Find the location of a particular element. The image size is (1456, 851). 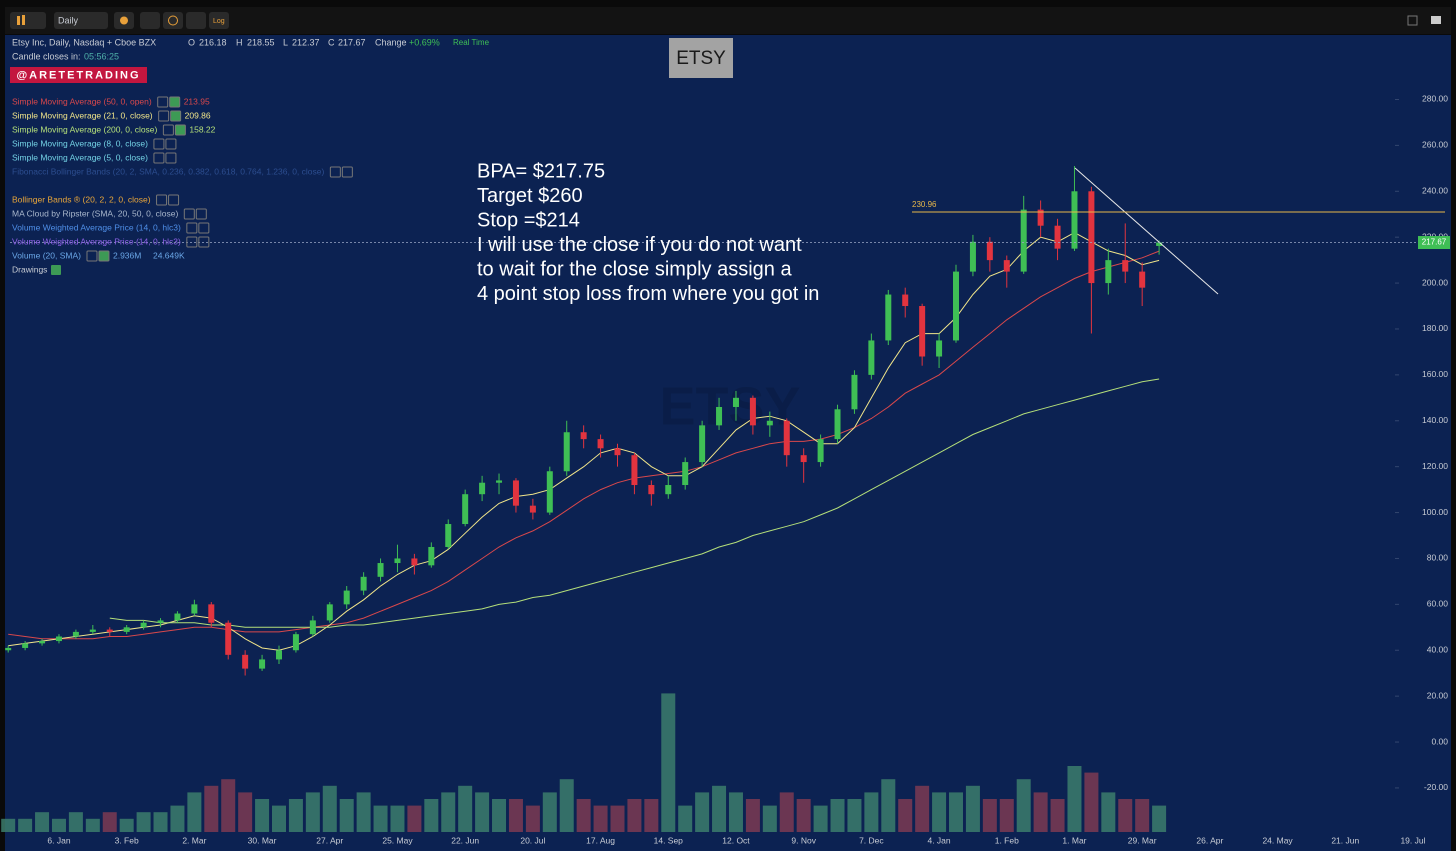

draw-button is located at coordinates (196, 20).